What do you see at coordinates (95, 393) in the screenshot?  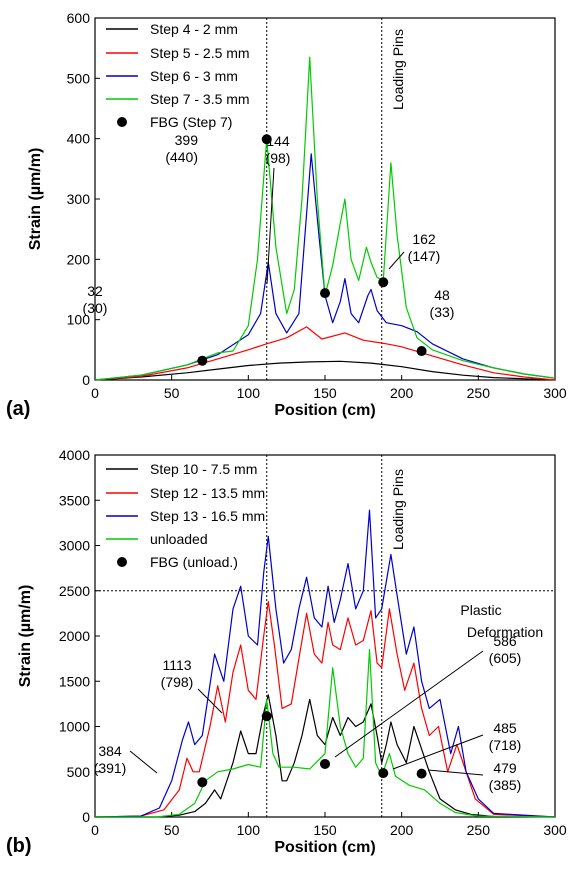 I see `x-tick-label: 0` at bounding box center [95, 393].